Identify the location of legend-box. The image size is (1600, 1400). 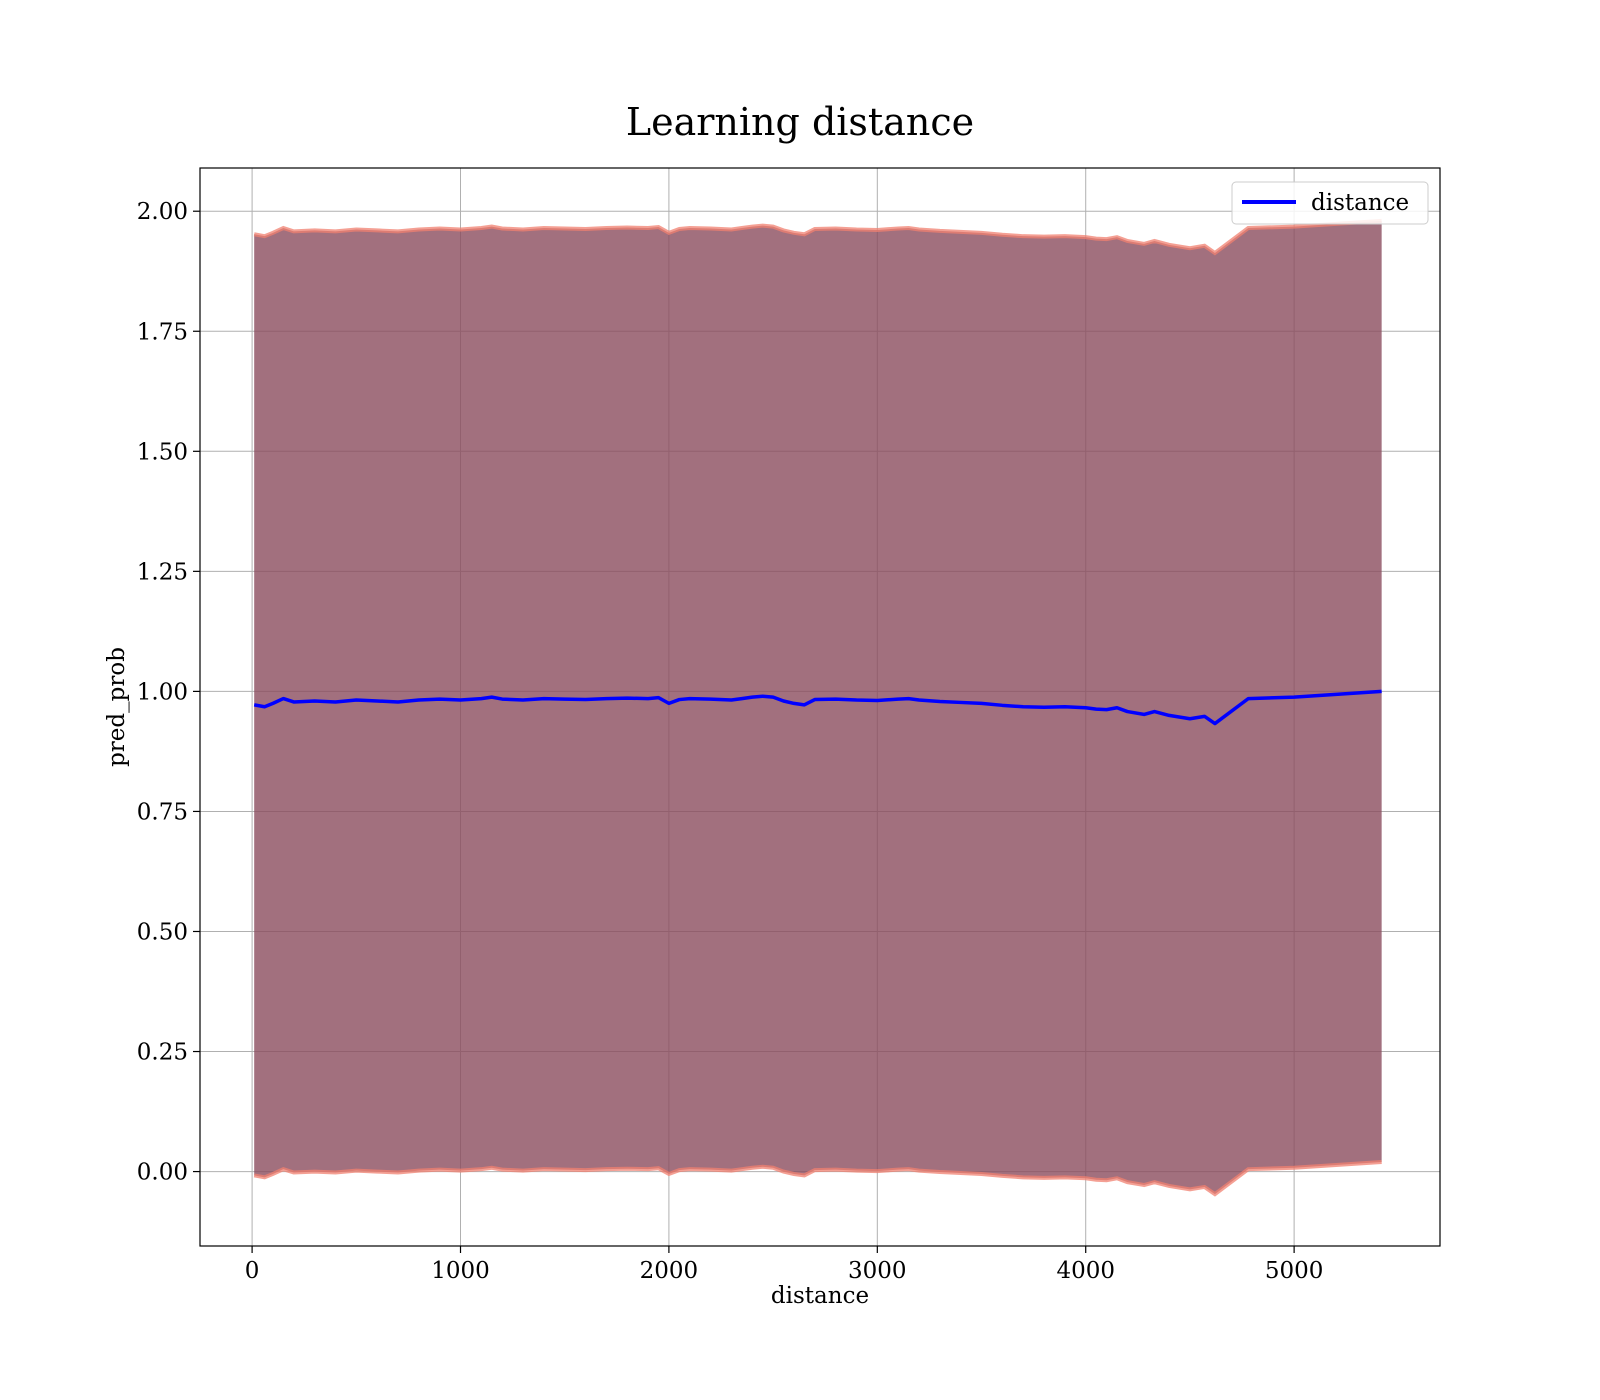
(1330, 203).